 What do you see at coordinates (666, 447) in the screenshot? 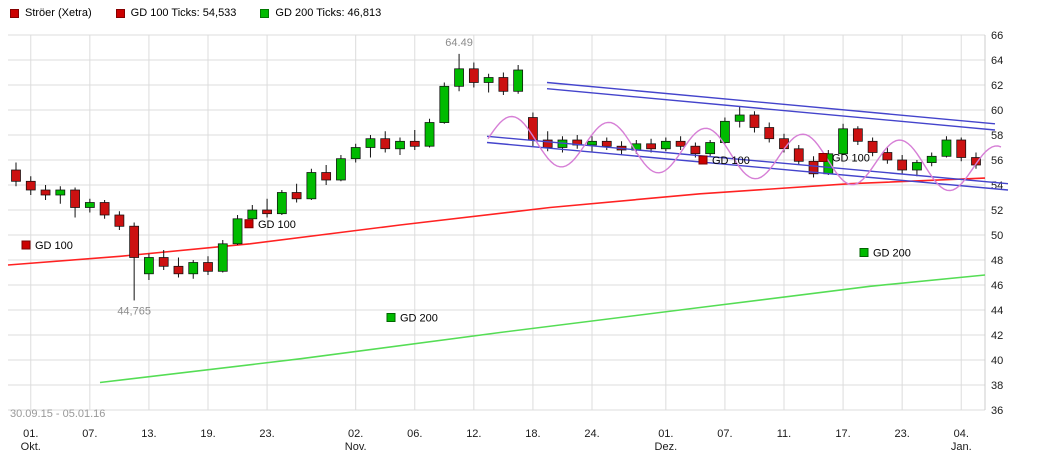
I see `x-axis-month-label: Dez.` at bounding box center [666, 447].